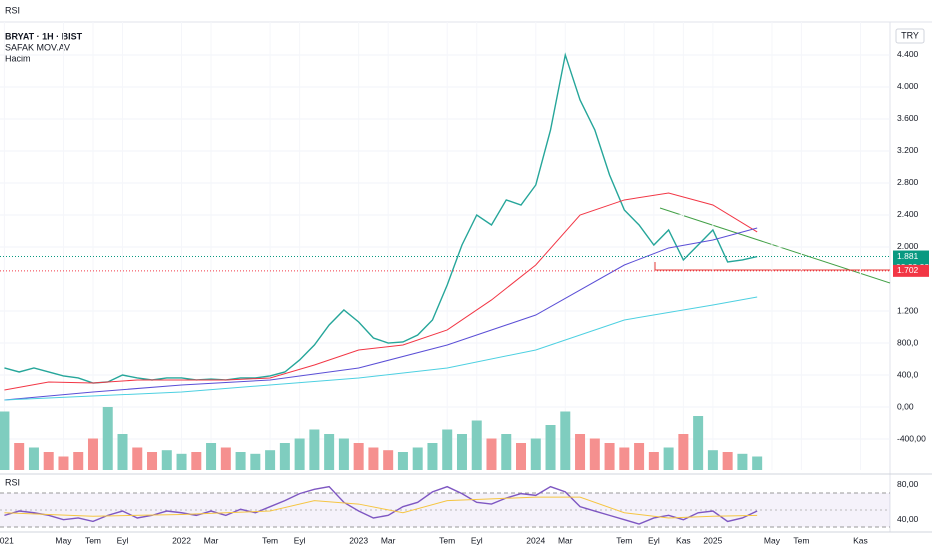 This screenshot has height=555, width=932. What do you see at coordinates (908, 270) in the screenshot?
I see `price-label: 1.702` at bounding box center [908, 270].